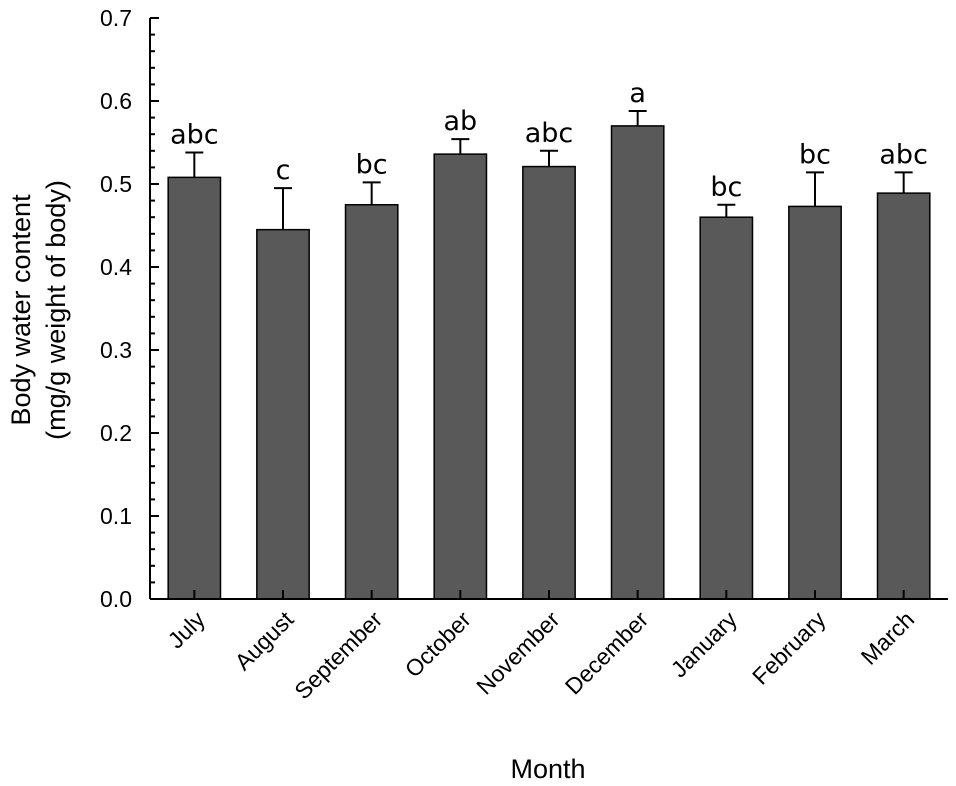 The height and width of the screenshot is (786, 956). I want to click on y-tick-label: 0.4, so click(116, 267).